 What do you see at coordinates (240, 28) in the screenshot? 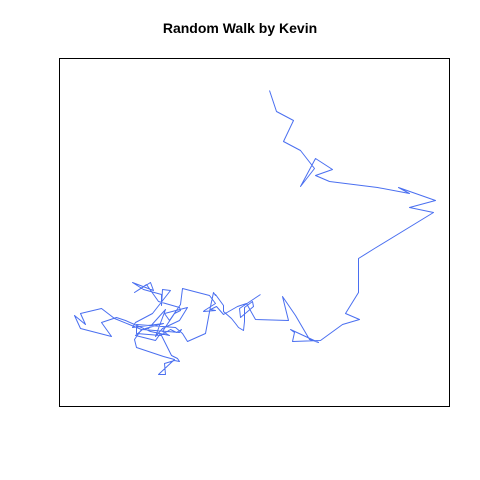
I see `chart-title: Random Walk by Kevin` at bounding box center [240, 28].